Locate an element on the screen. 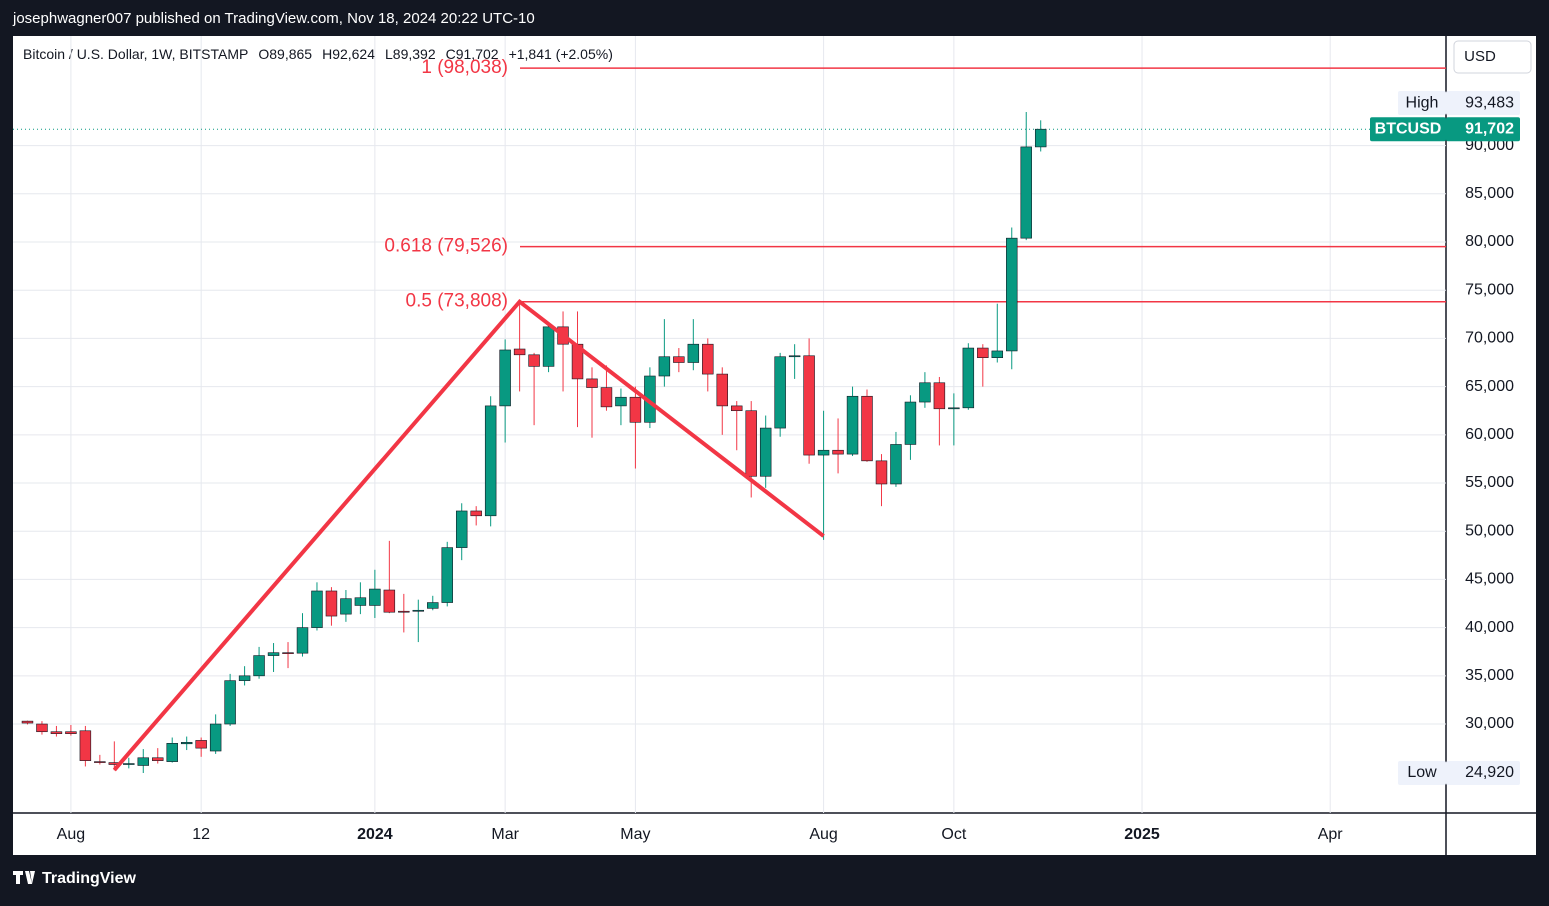 This screenshot has height=906, width=1549. y-tick-label: 80,000 is located at coordinates (1489, 241).